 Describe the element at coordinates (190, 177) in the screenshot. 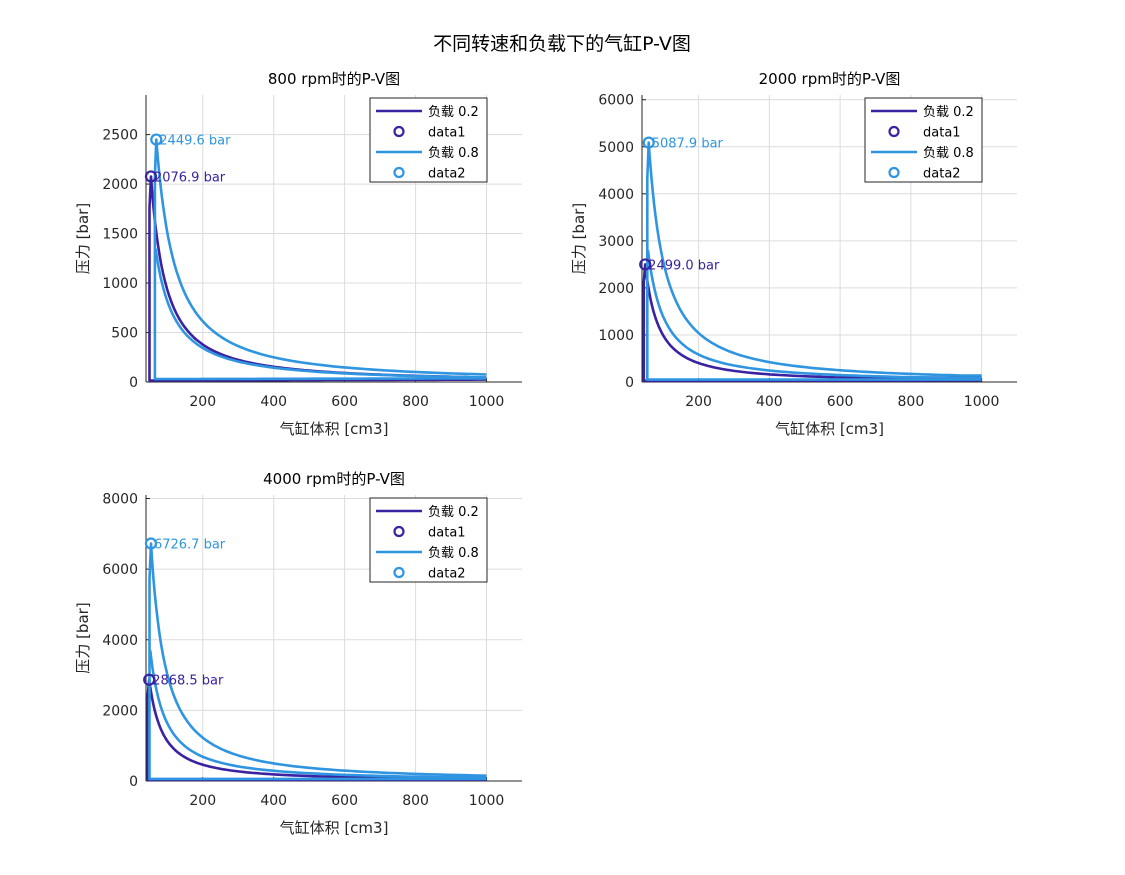

I see `peak-annotation: 2076.9 bar` at that location.